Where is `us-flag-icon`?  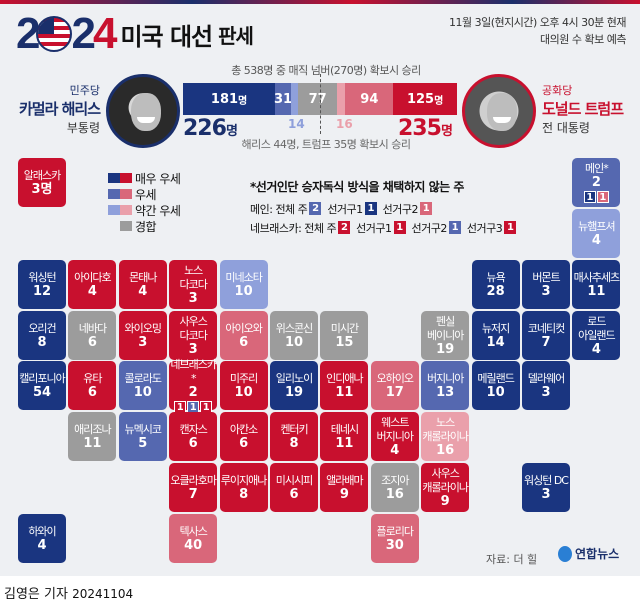 us-flag-icon is located at coordinates (54, 34).